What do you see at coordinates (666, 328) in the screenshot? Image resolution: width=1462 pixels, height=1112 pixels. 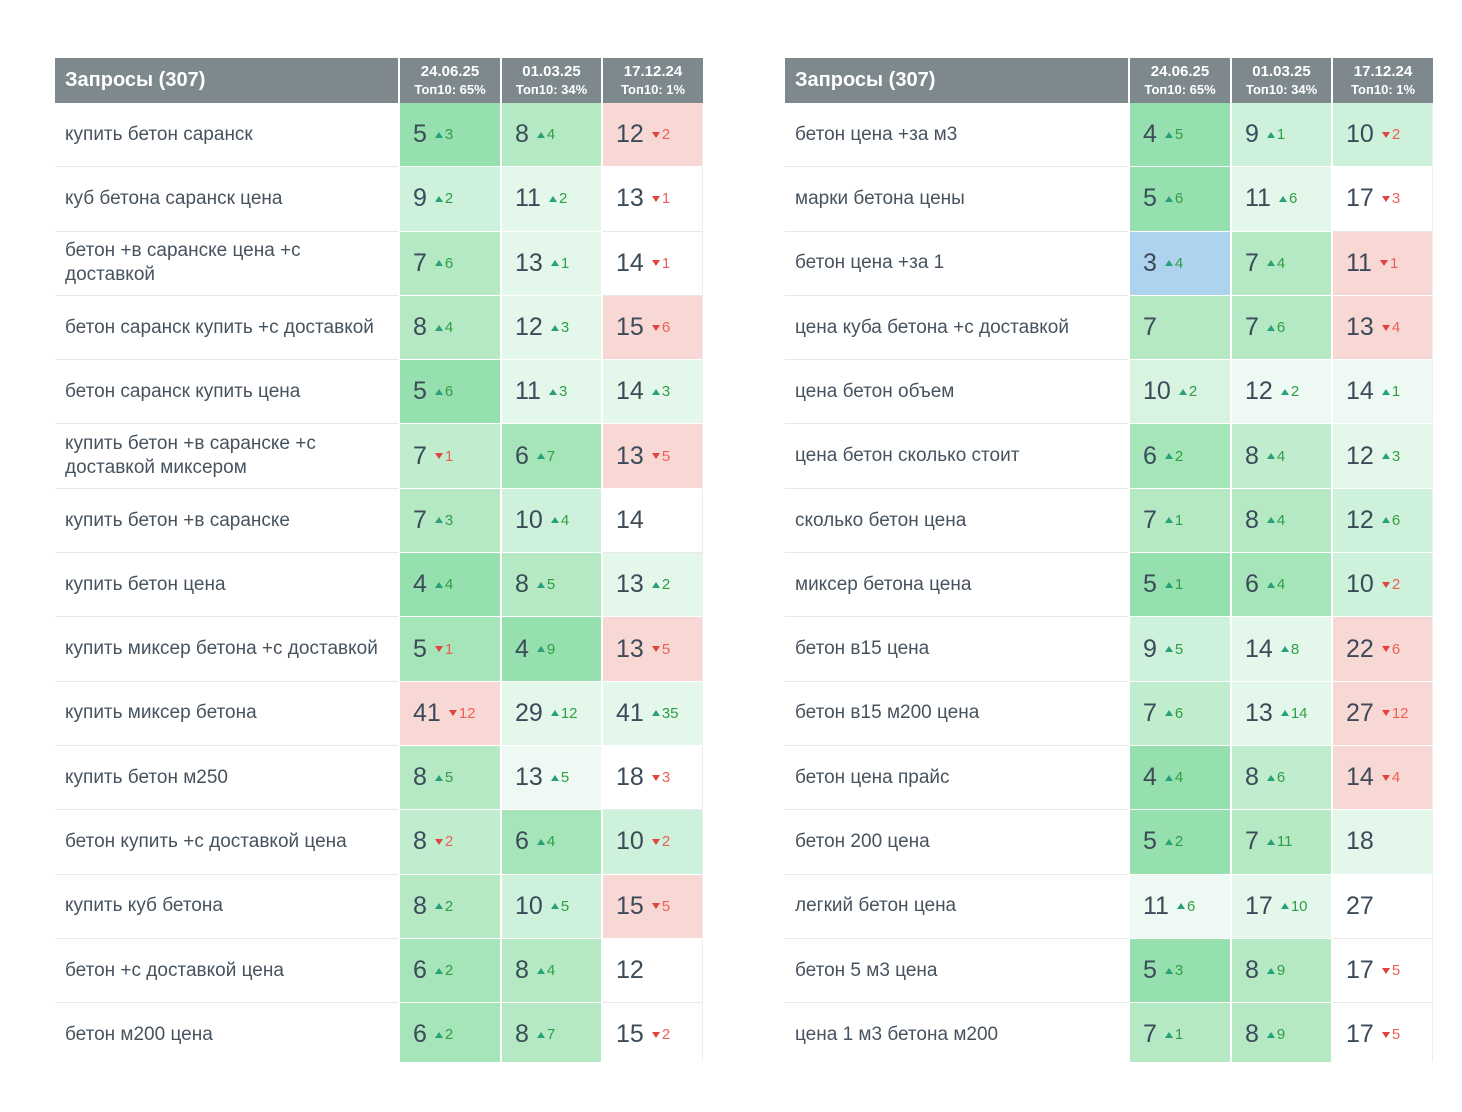 I see `change-value: 6` at bounding box center [666, 328].